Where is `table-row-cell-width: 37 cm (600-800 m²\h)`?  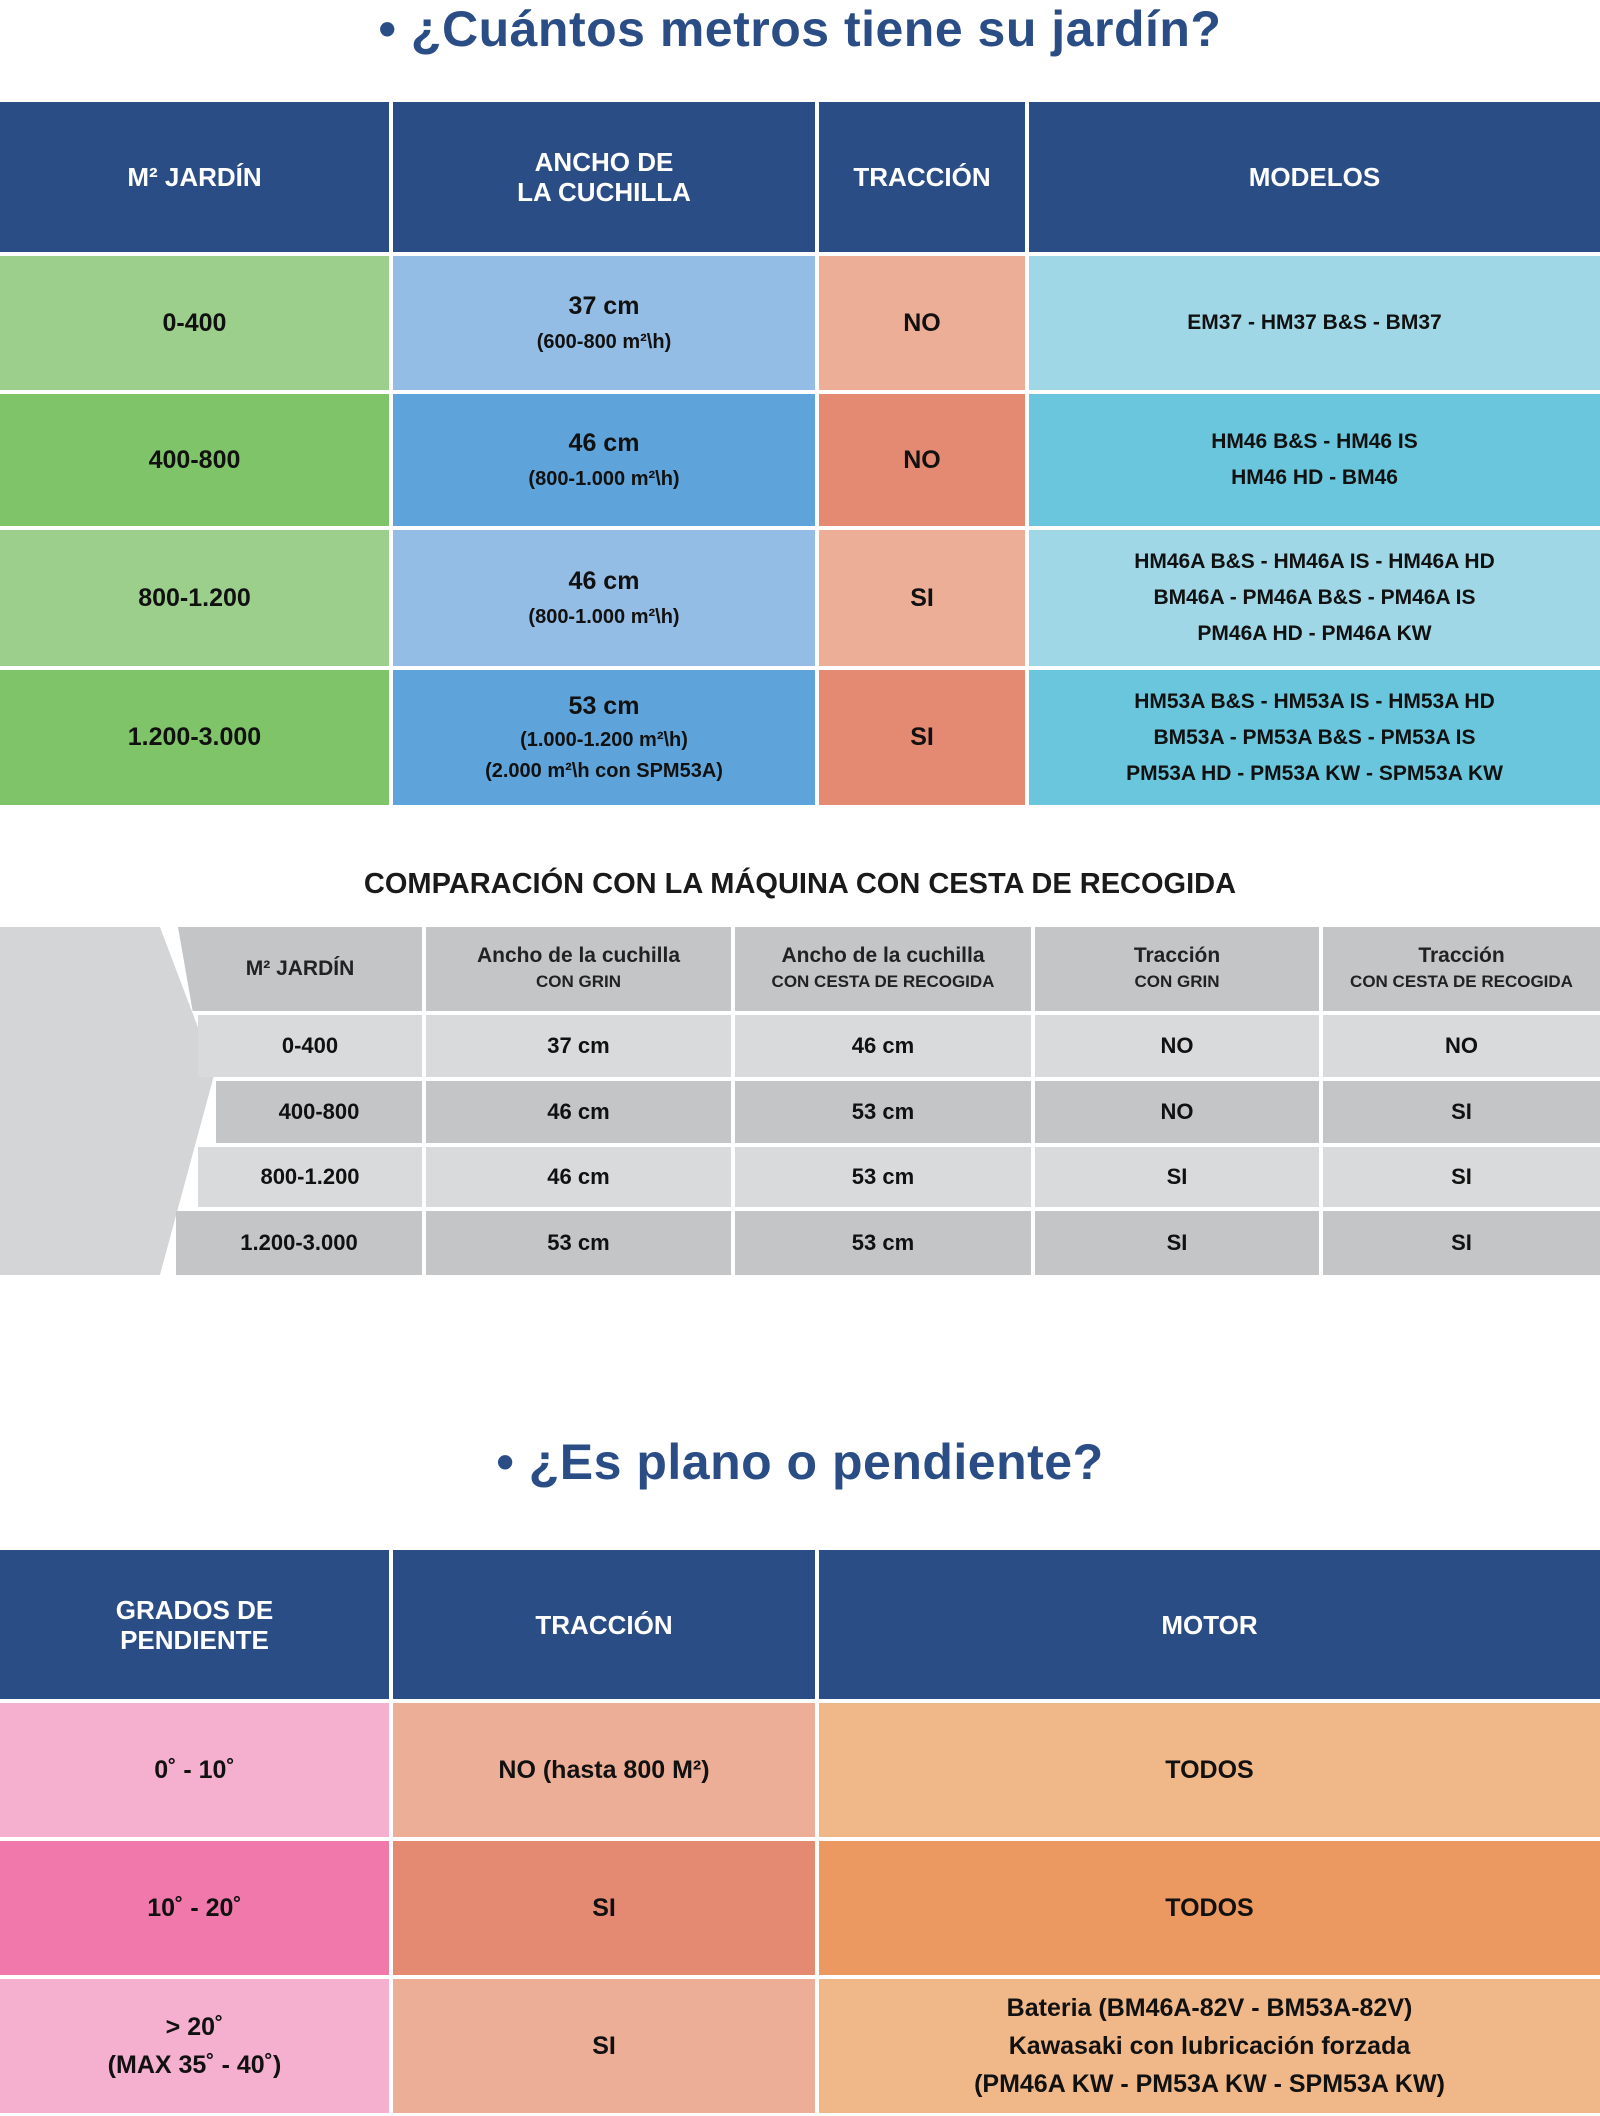
table-row-cell-width: 37 cm (600-800 m²\h) is located at coordinates (604, 323).